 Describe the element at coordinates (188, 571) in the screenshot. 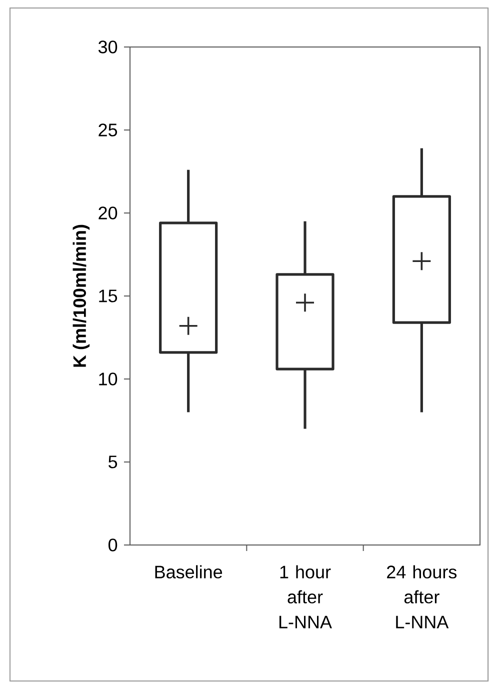

I see `x-tick-label: Baseline` at that location.